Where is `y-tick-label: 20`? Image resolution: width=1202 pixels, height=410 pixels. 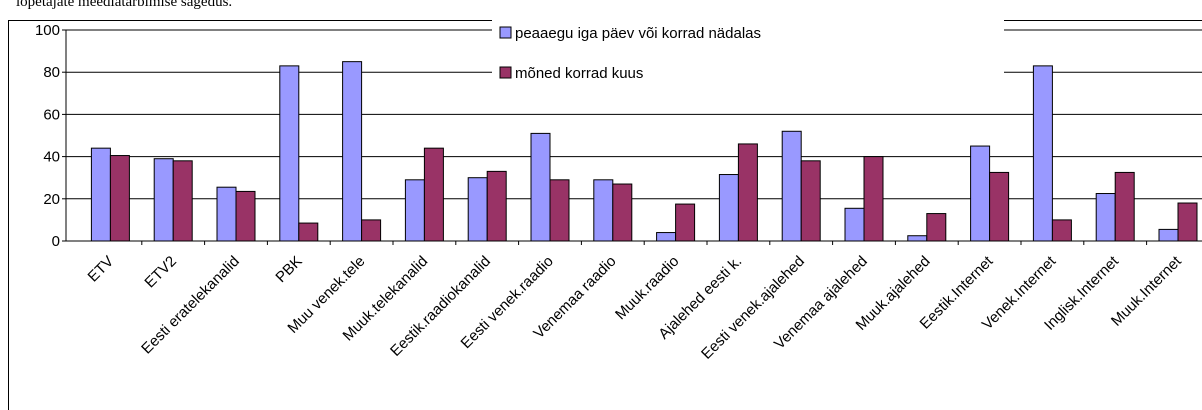
y-tick-label: 20 is located at coordinates (51, 199).